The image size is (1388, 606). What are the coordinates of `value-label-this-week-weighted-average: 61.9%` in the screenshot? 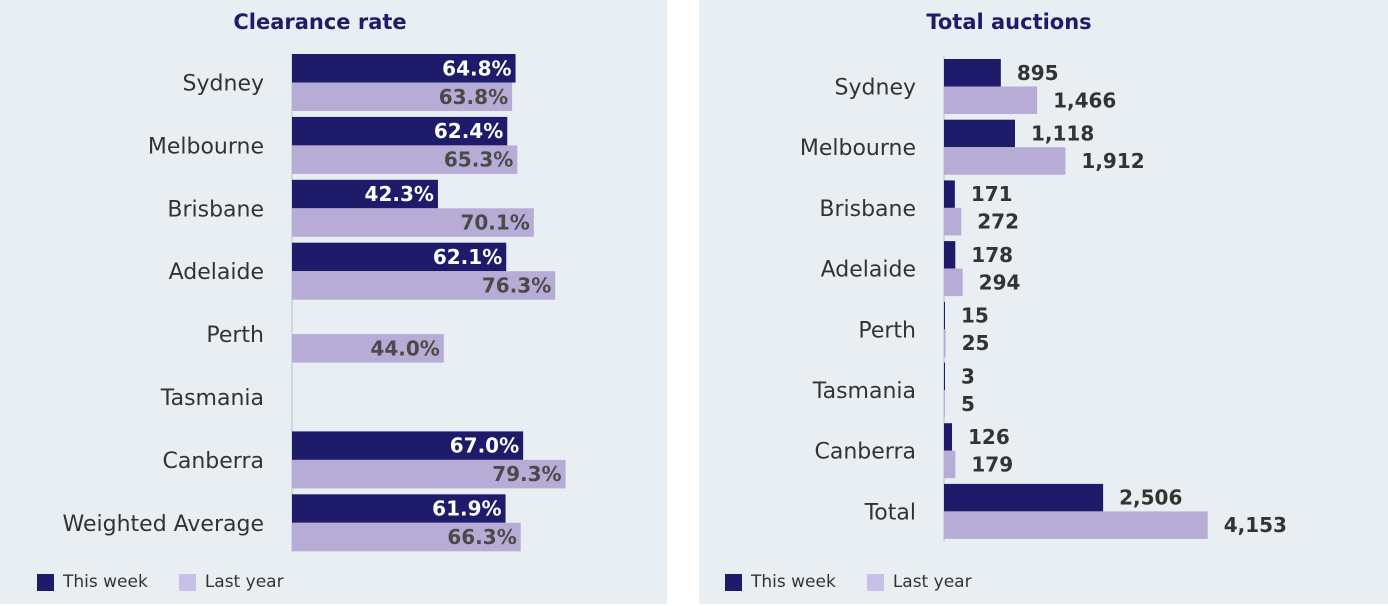 It's located at (466, 509).